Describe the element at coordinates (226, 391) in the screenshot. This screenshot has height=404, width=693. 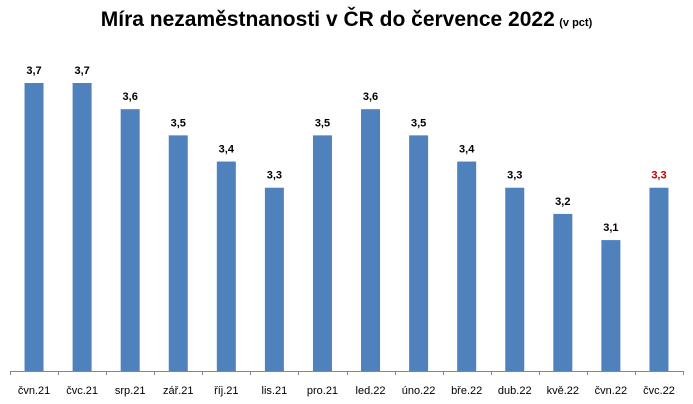
I see `x-tick-label: říj.21` at that location.